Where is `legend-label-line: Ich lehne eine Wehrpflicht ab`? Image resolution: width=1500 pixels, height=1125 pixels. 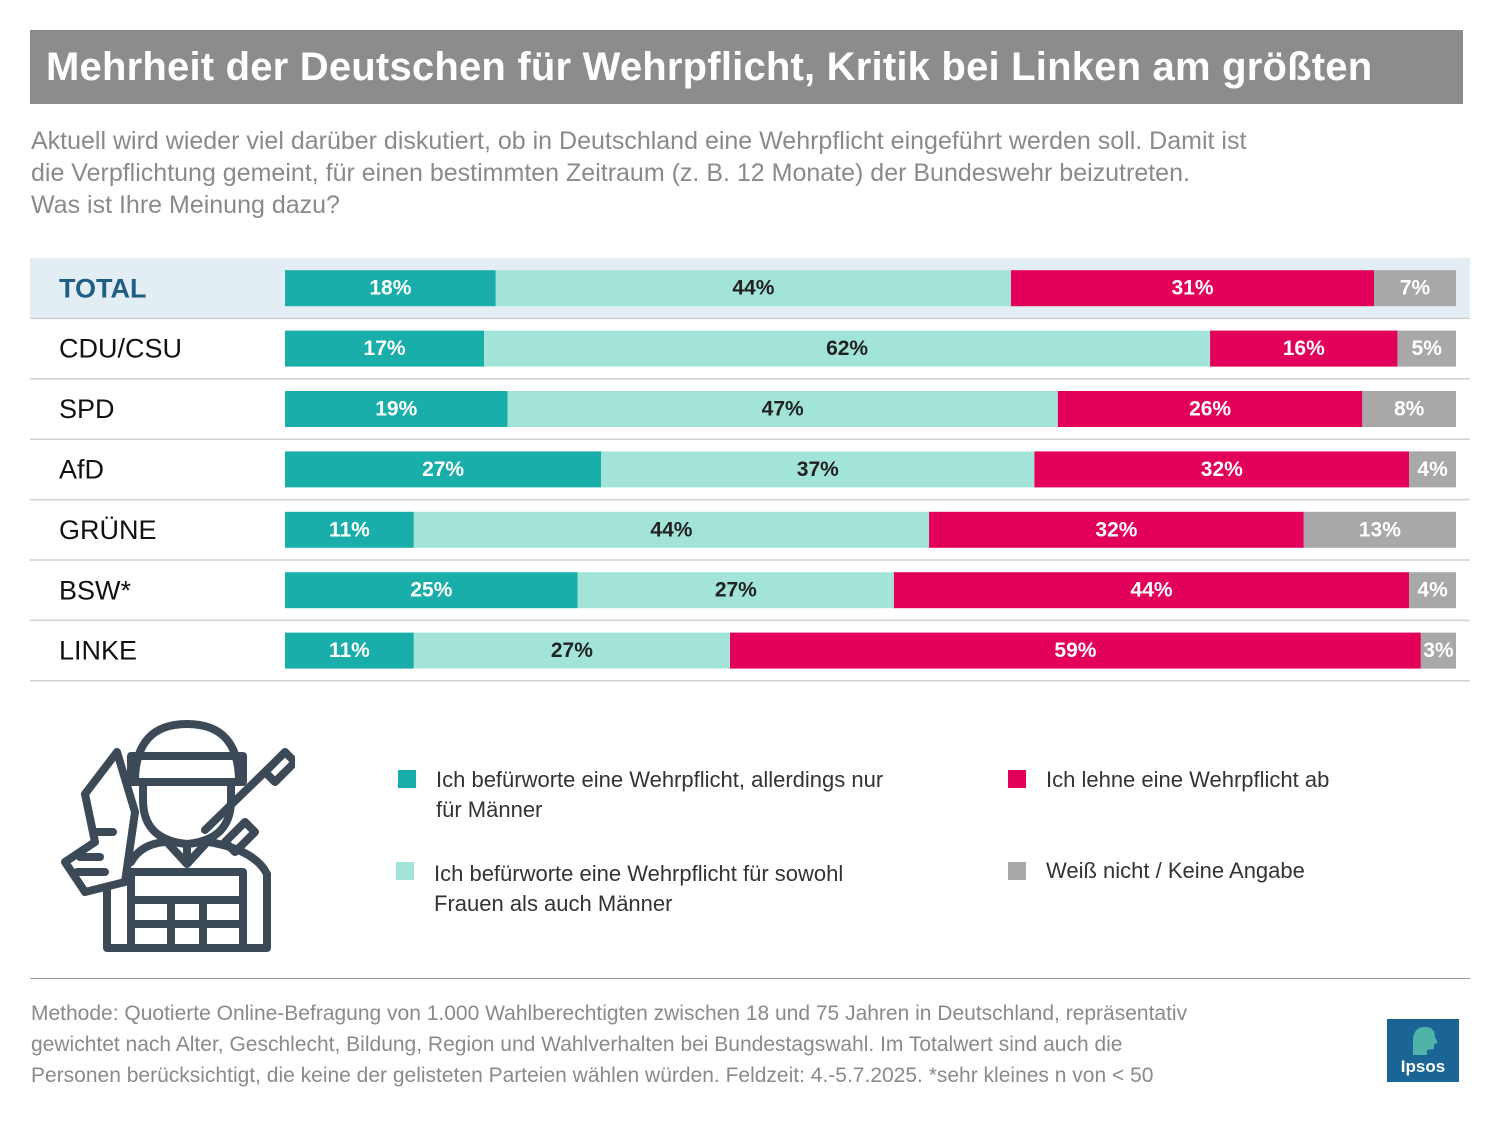
legend-label-line: Ich lehne eine Wehrpflicht ab is located at coordinates (1188, 779).